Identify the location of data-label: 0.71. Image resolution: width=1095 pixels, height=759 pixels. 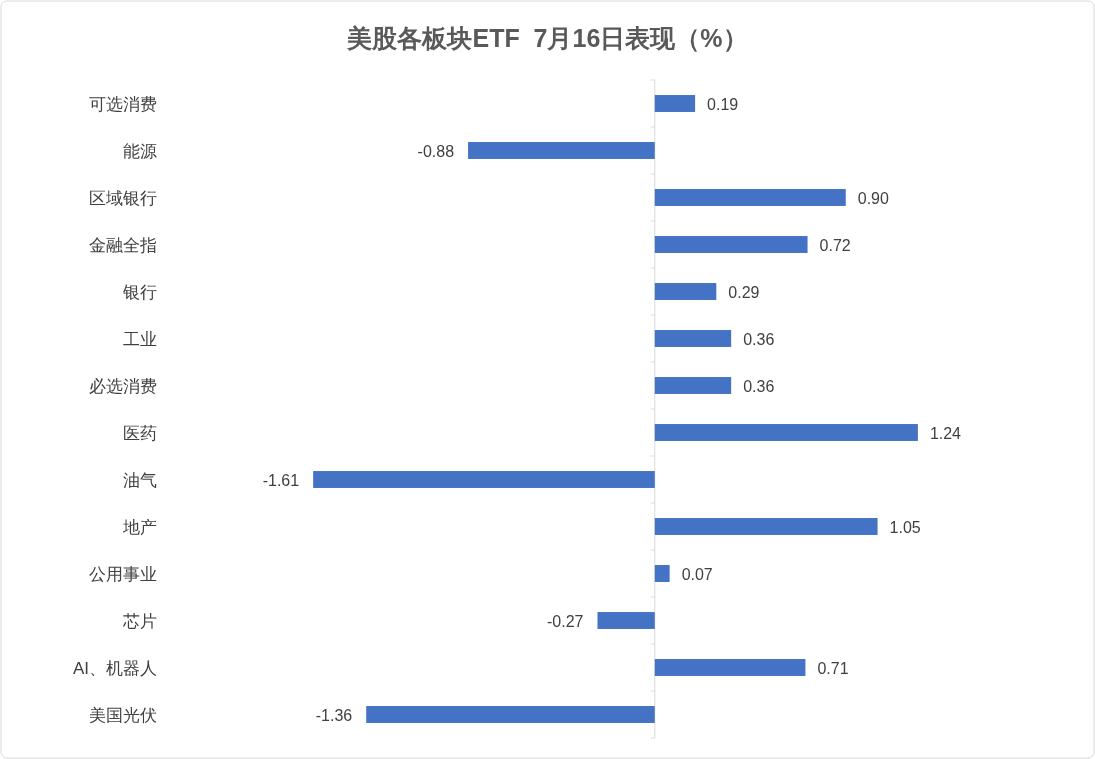
(833, 668).